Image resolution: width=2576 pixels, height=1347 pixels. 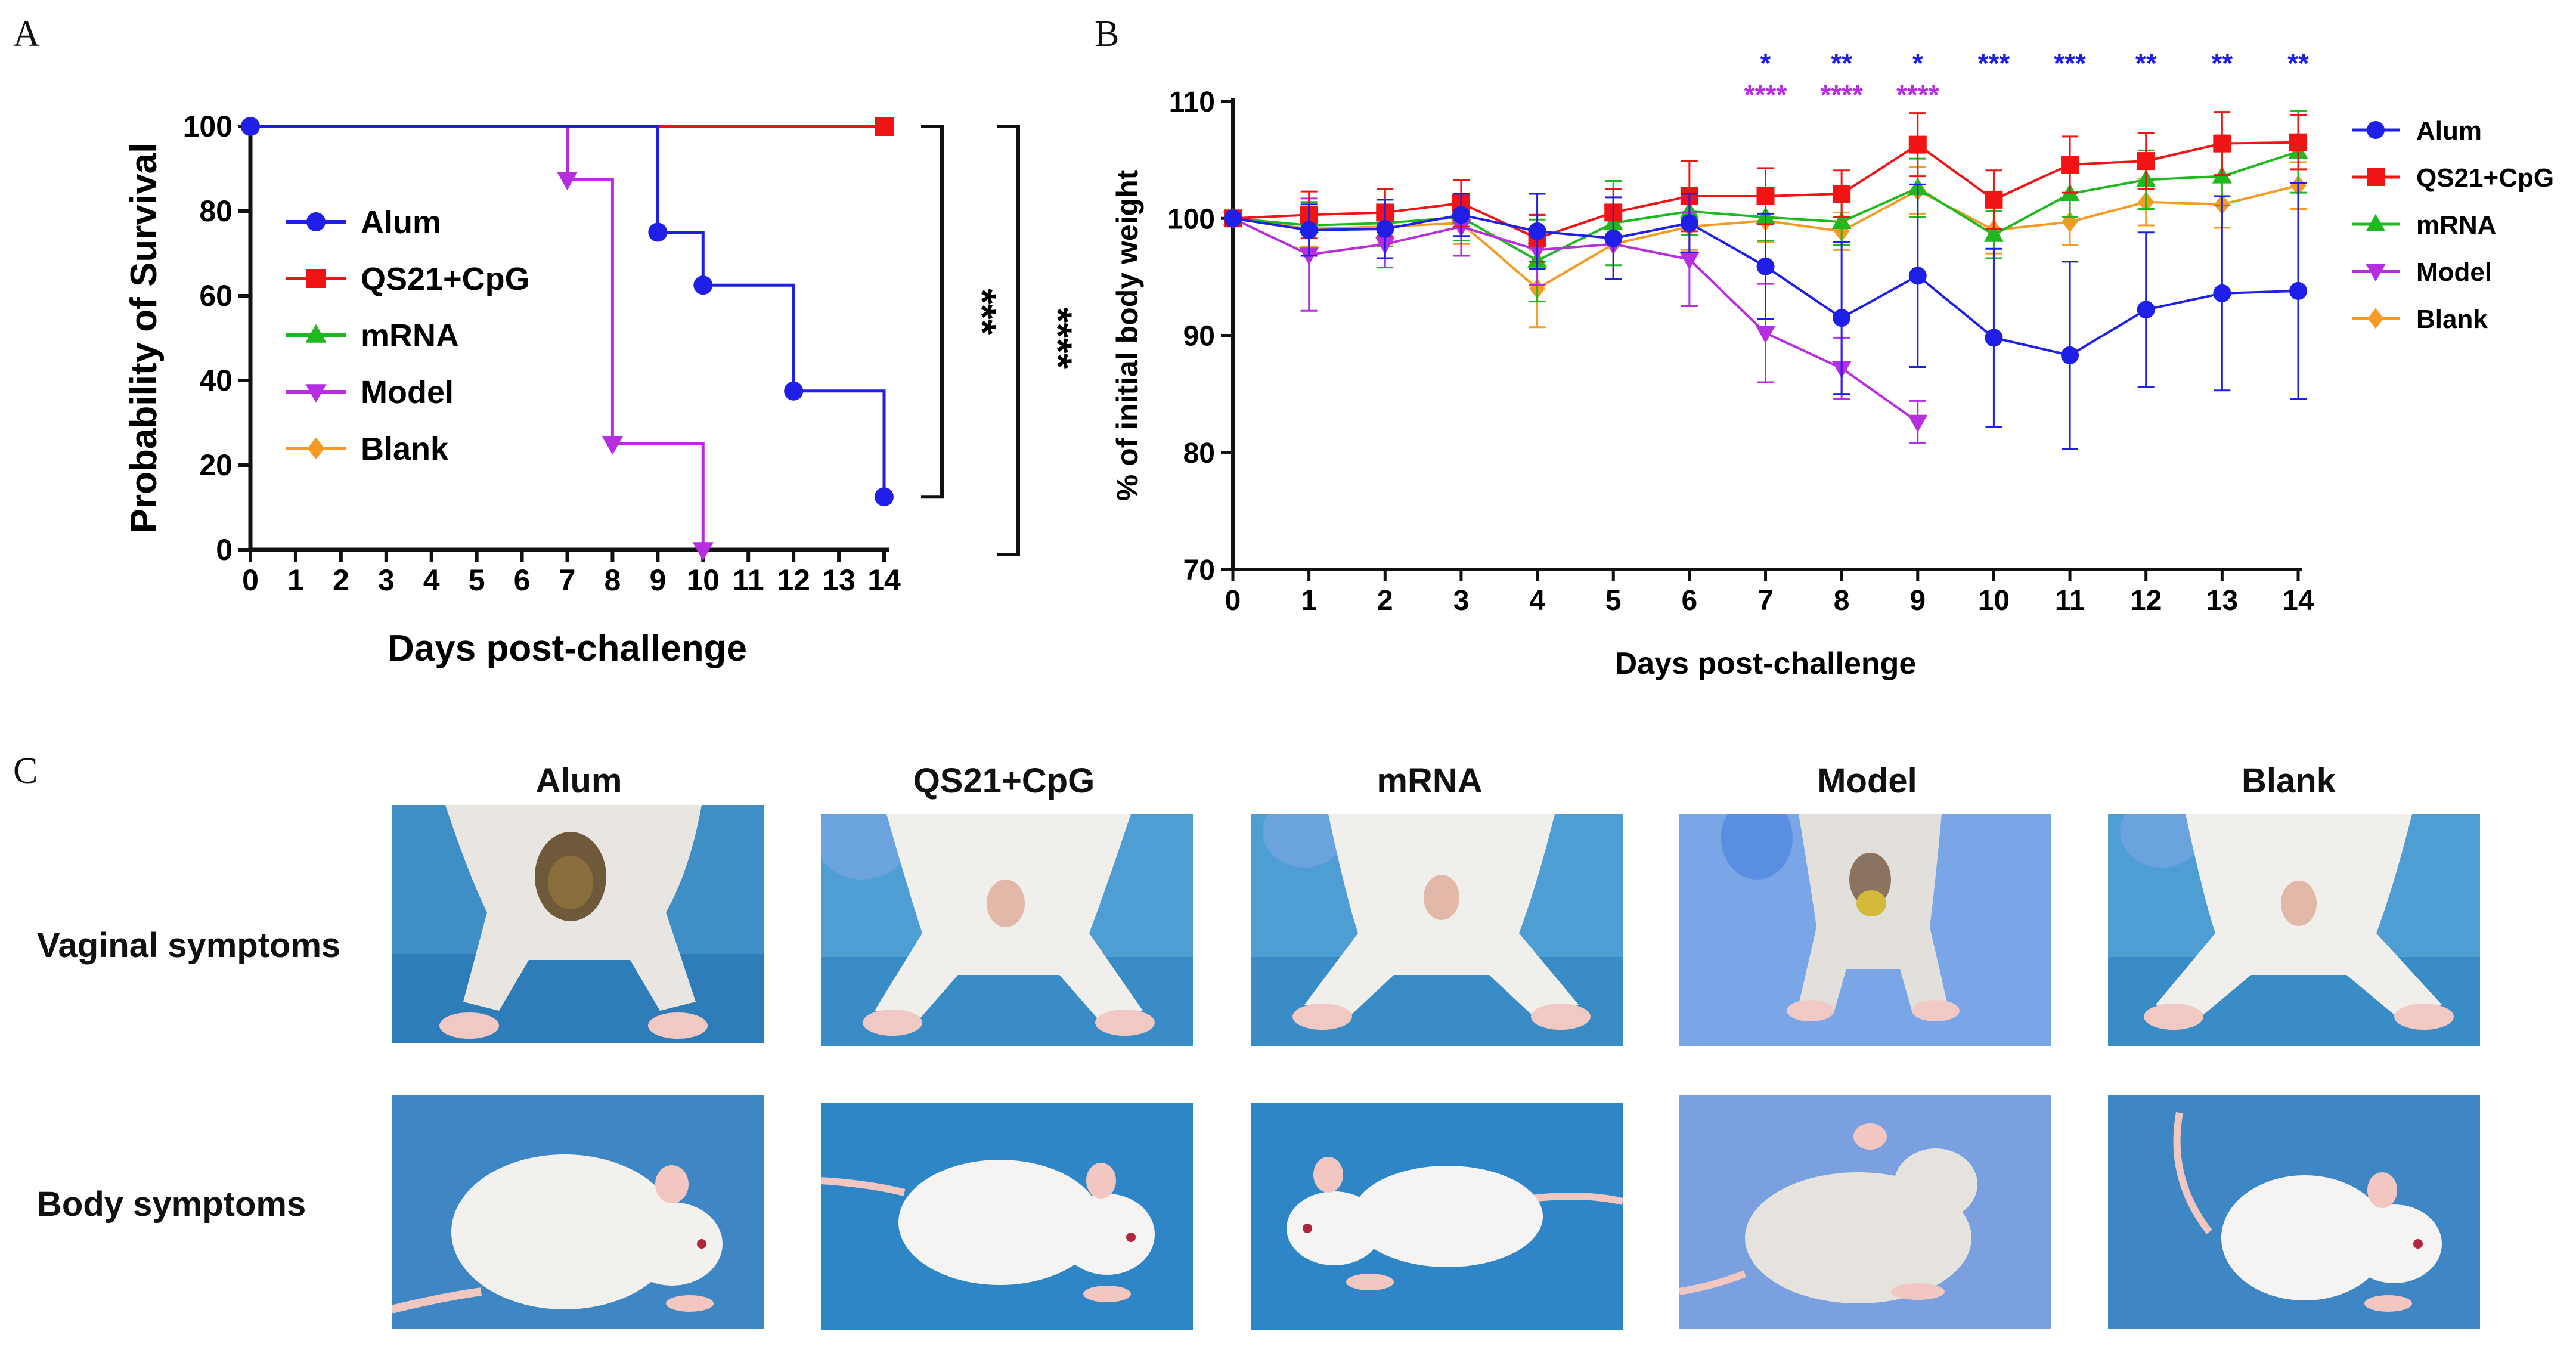 I want to click on y-tick-label: 0, so click(x=224, y=549).